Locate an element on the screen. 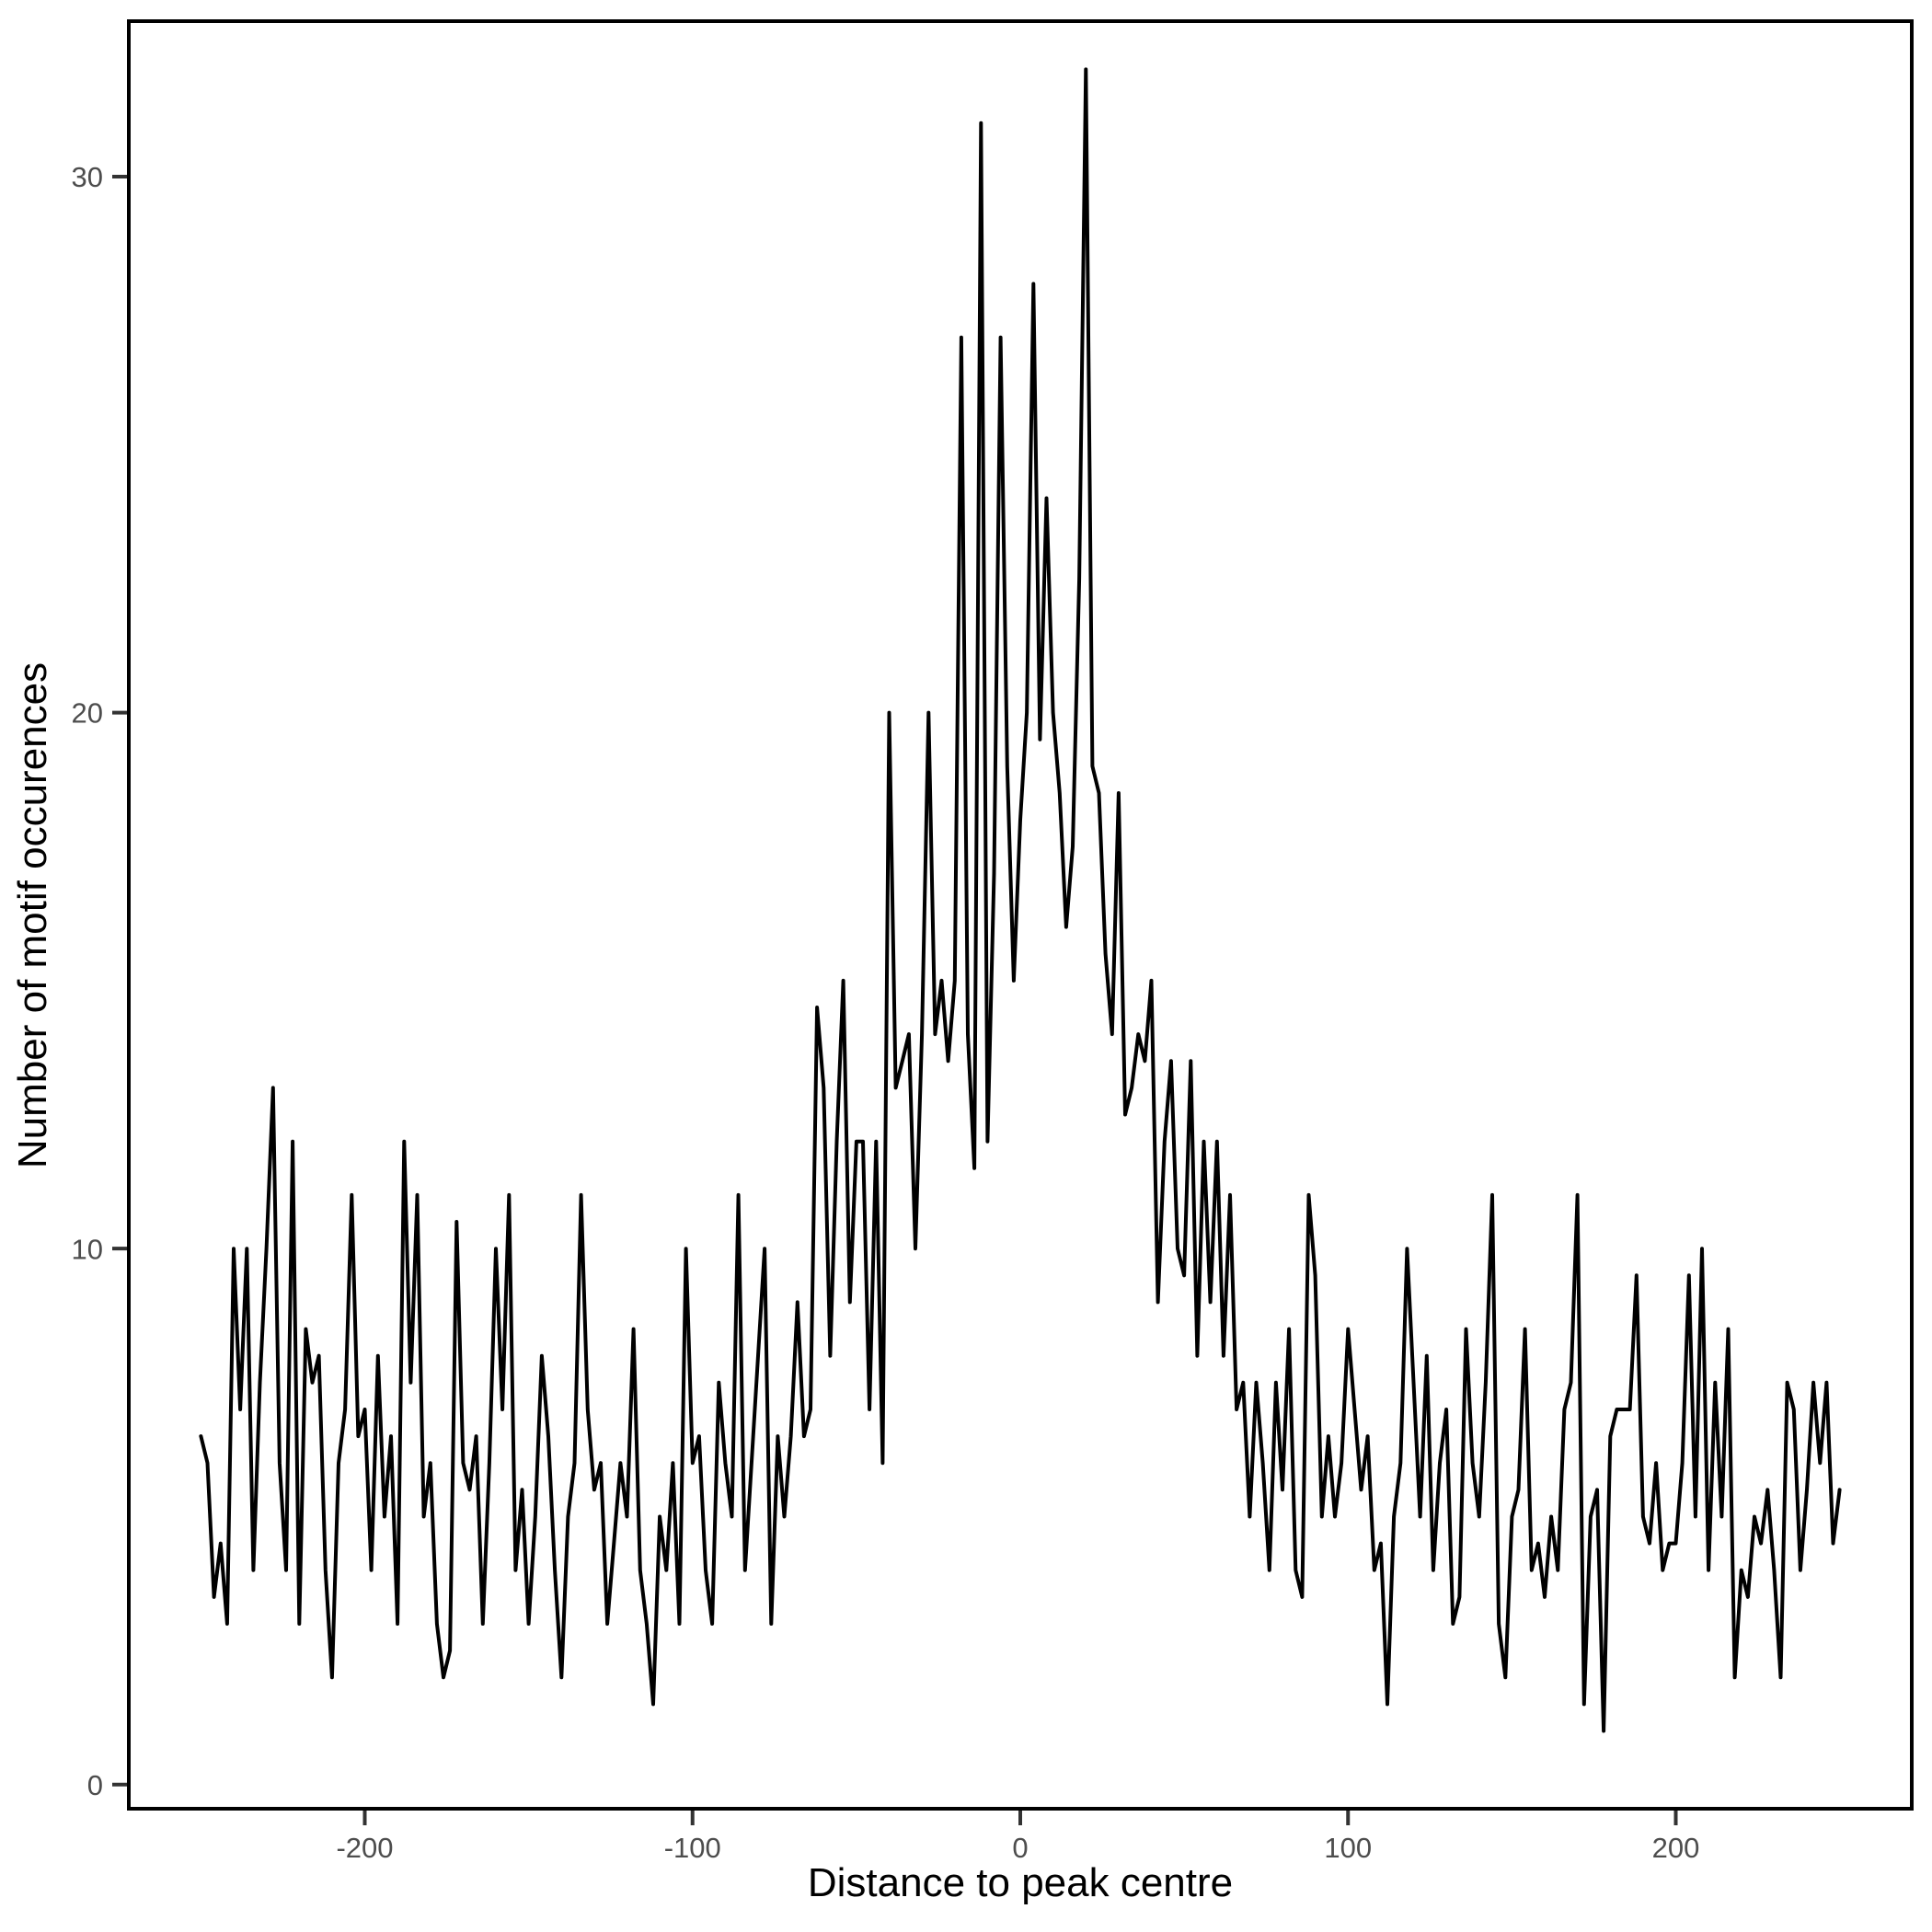 This screenshot has height=1932, width=1932. y-tick-label: 20 is located at coordinates (87, 713).